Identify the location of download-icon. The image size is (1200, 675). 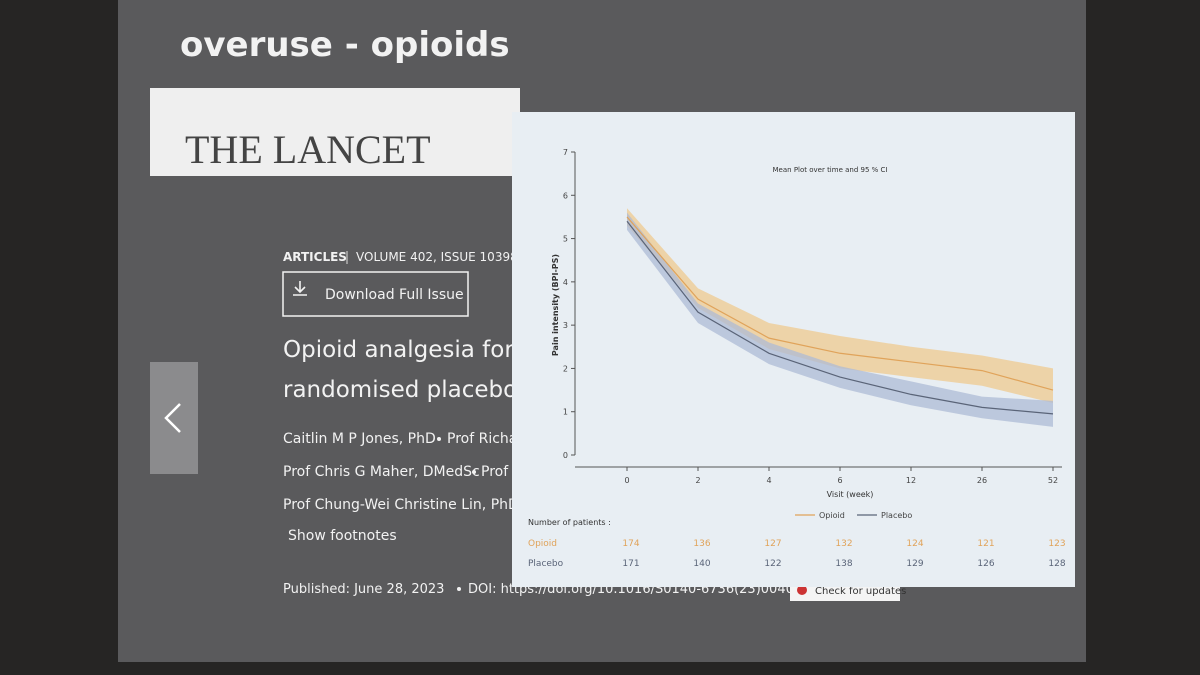
(300, 288).